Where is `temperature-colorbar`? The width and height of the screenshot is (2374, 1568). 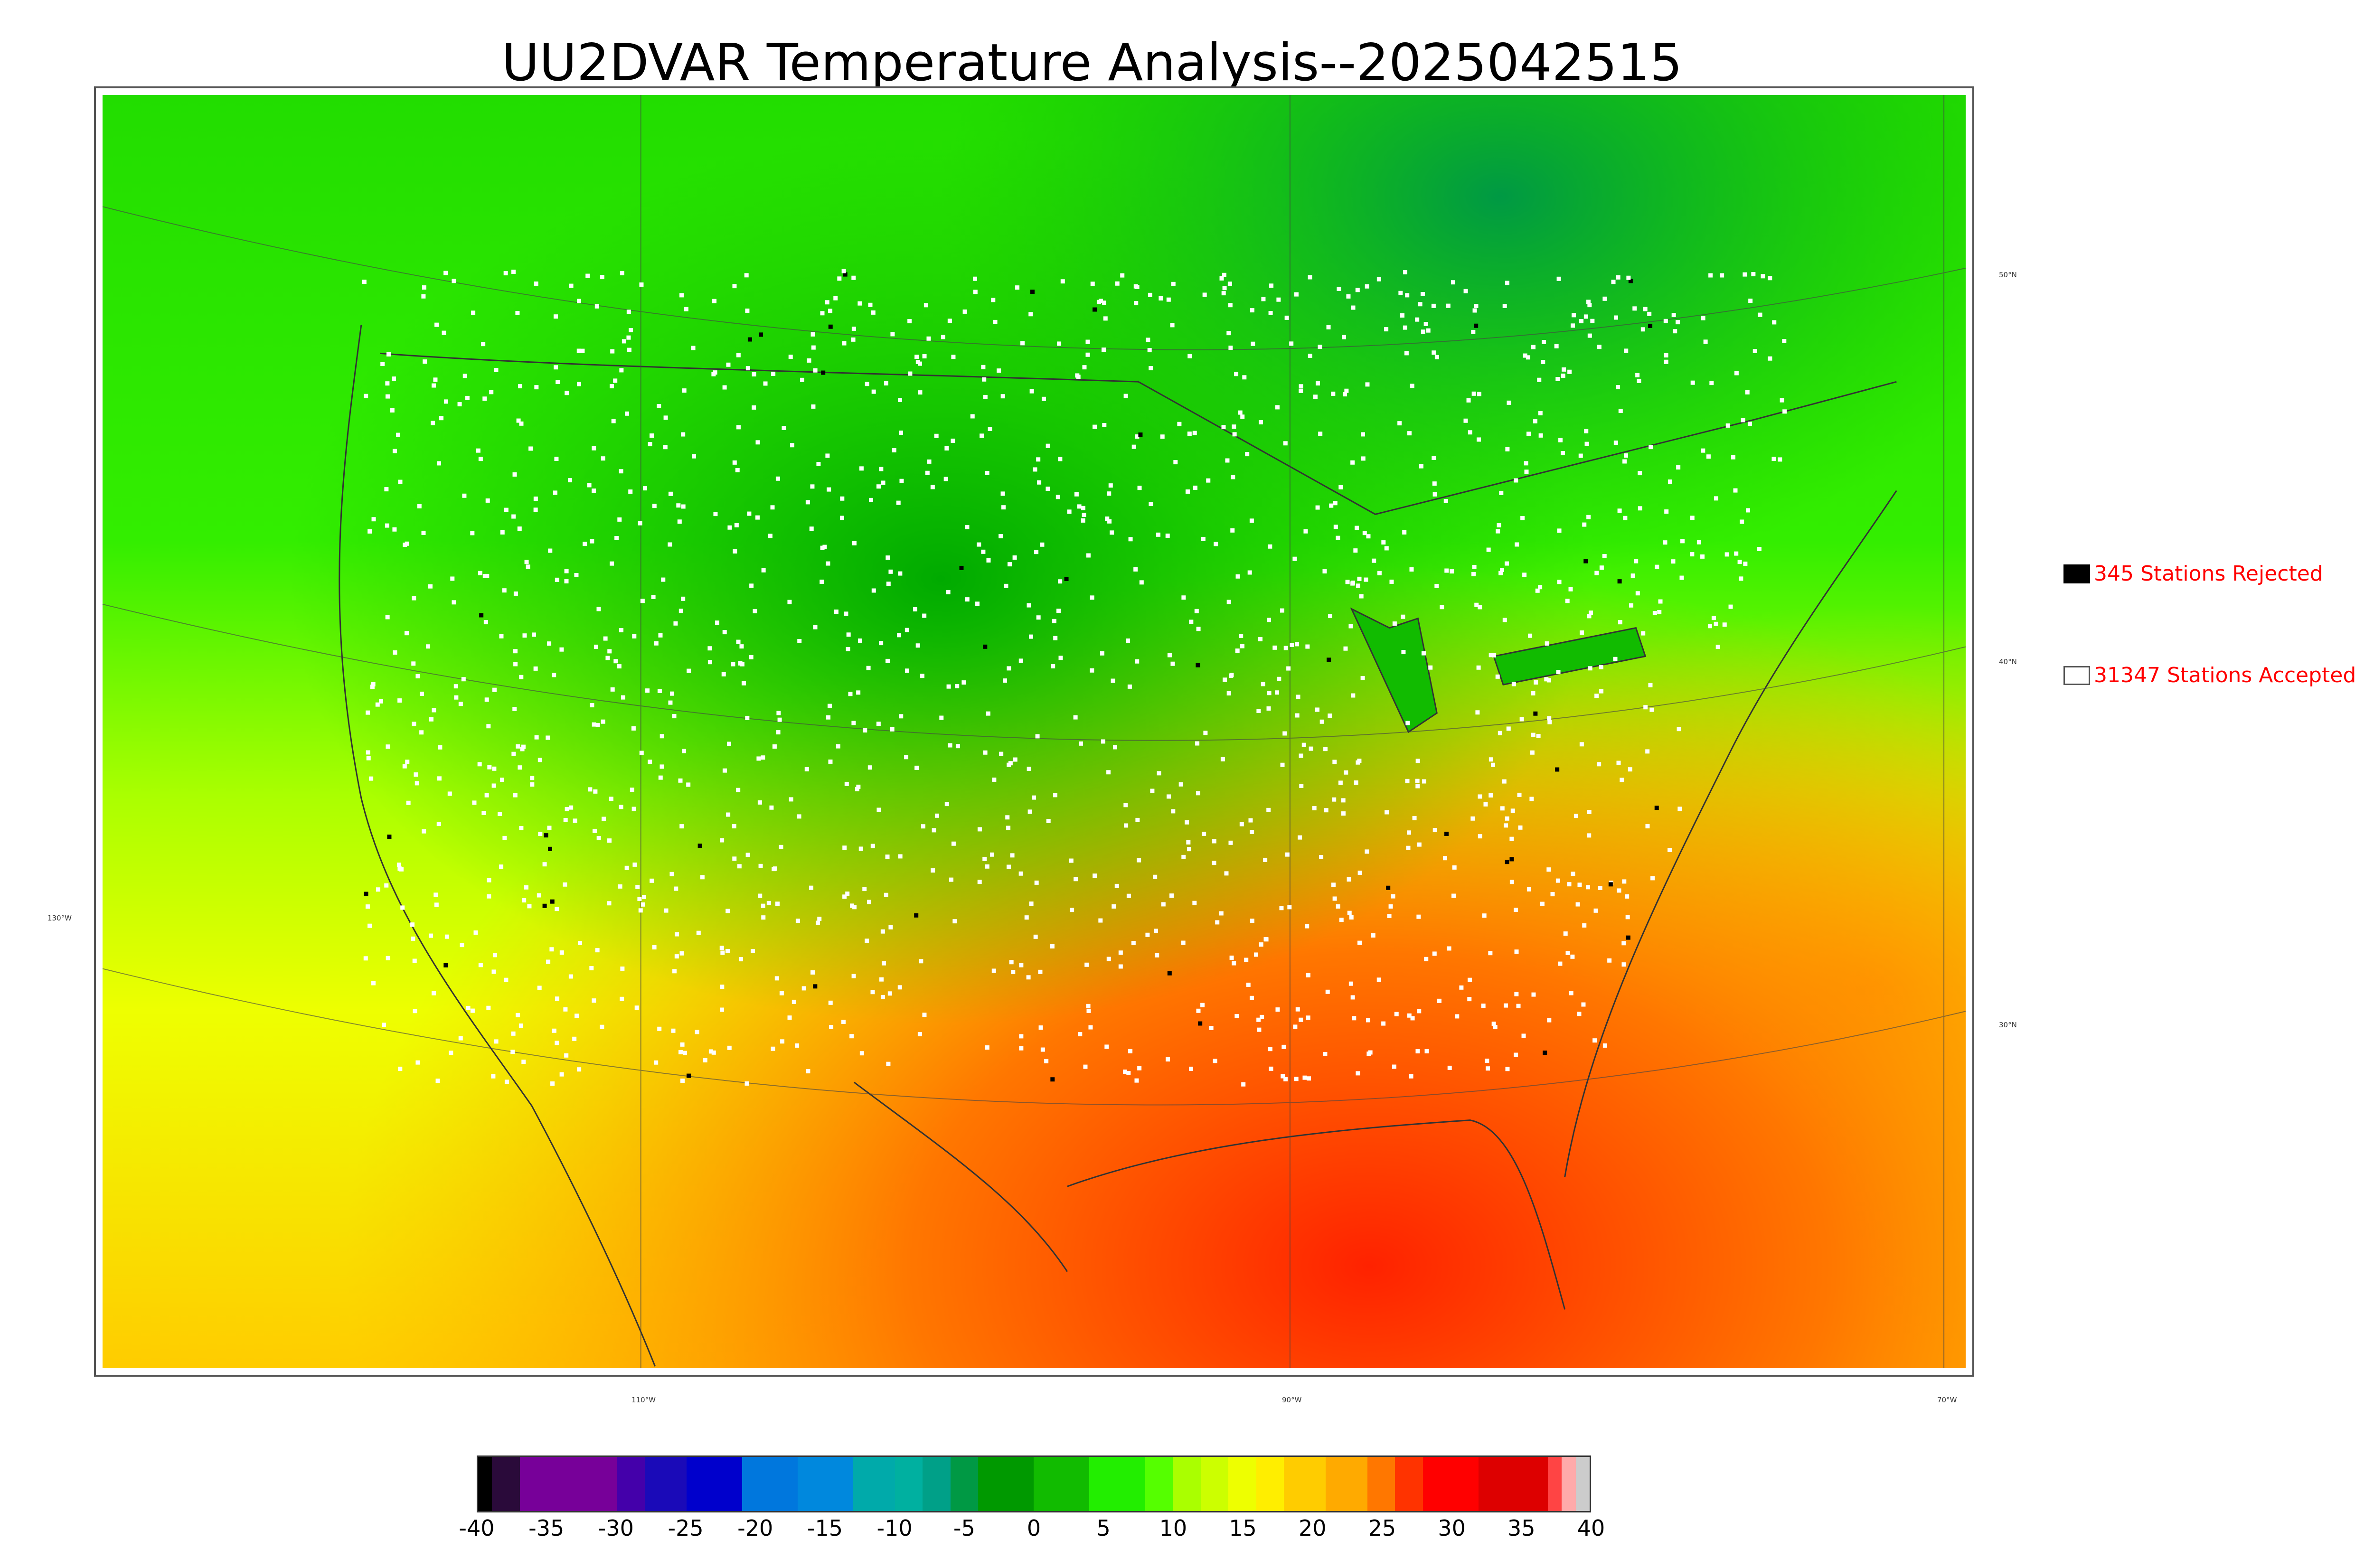 temperature-colorbar is located at coordinates (1034, 1484).